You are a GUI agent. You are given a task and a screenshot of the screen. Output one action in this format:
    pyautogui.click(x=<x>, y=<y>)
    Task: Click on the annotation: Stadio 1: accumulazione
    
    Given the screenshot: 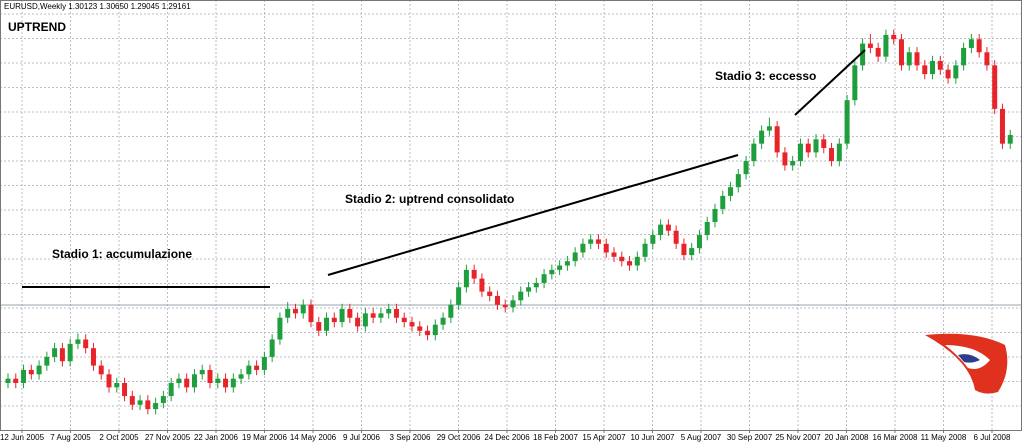 What is the action you would take?
    pyautogui.click(x=122, y=254)
    